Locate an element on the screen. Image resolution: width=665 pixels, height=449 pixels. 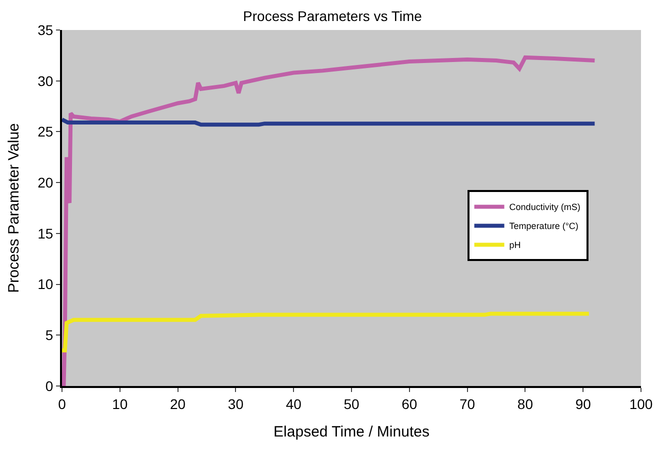
x-tick-label: 100 is located at coordinates (641, 404).